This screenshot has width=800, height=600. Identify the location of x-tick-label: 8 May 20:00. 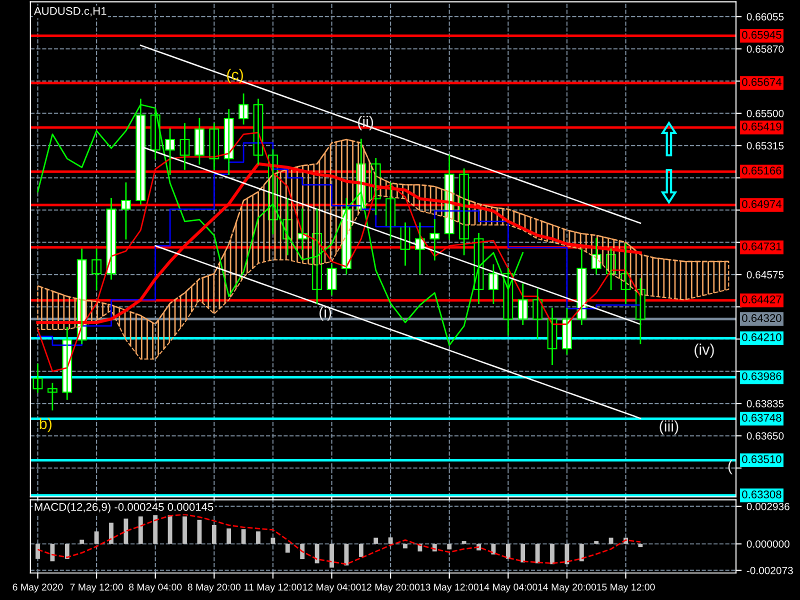
(214, 588).